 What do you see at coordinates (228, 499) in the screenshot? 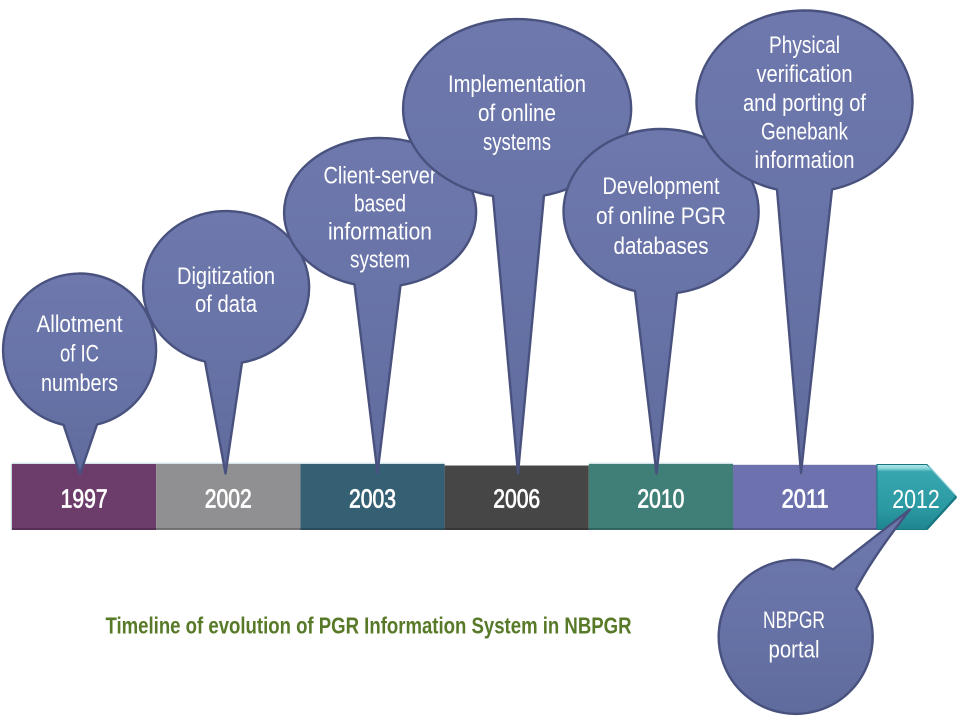
I see `svg-text: 2002` at bounding box center [228, 499].